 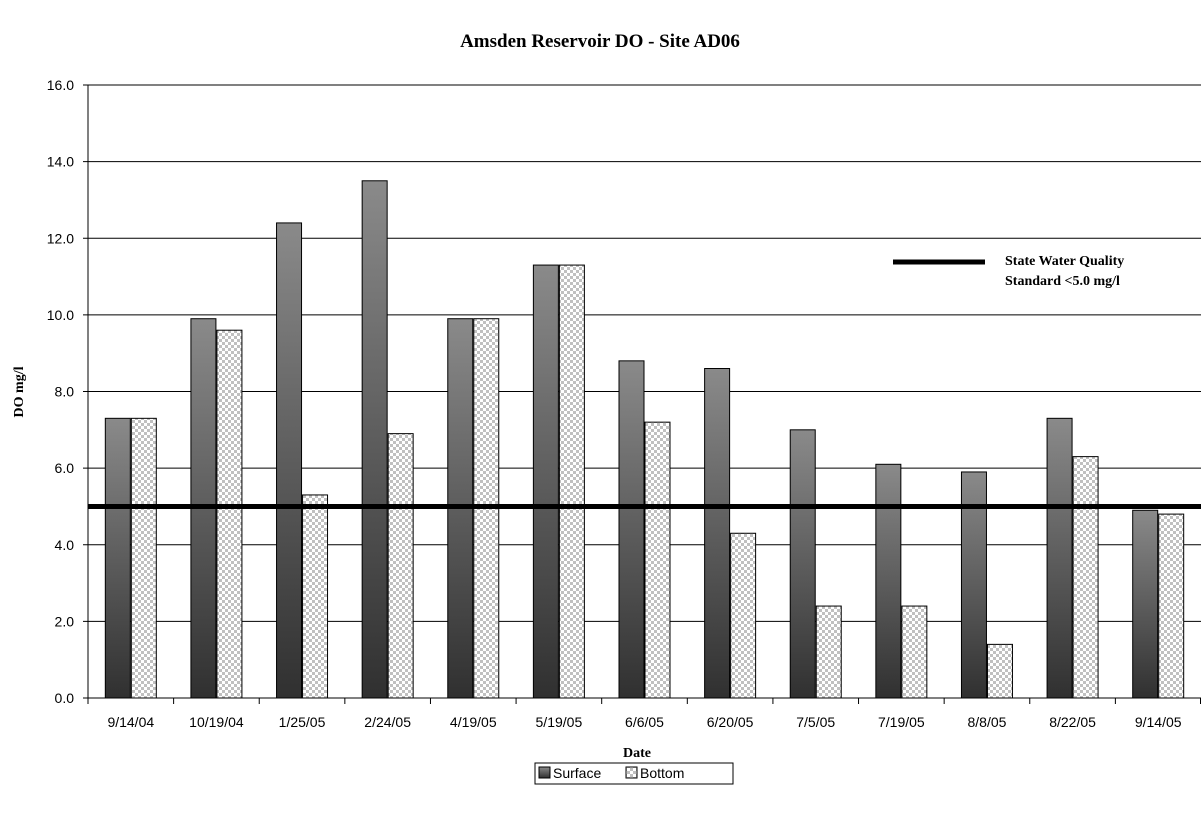 I want to click on reference-legend-label-1: State Water Quality, so click(x=1064, y=261).